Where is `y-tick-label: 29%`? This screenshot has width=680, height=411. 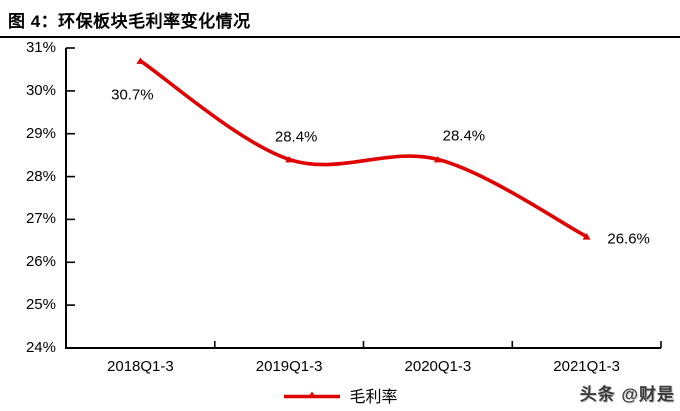
y-tick-label: 29% is located at coordinates (40, 133).